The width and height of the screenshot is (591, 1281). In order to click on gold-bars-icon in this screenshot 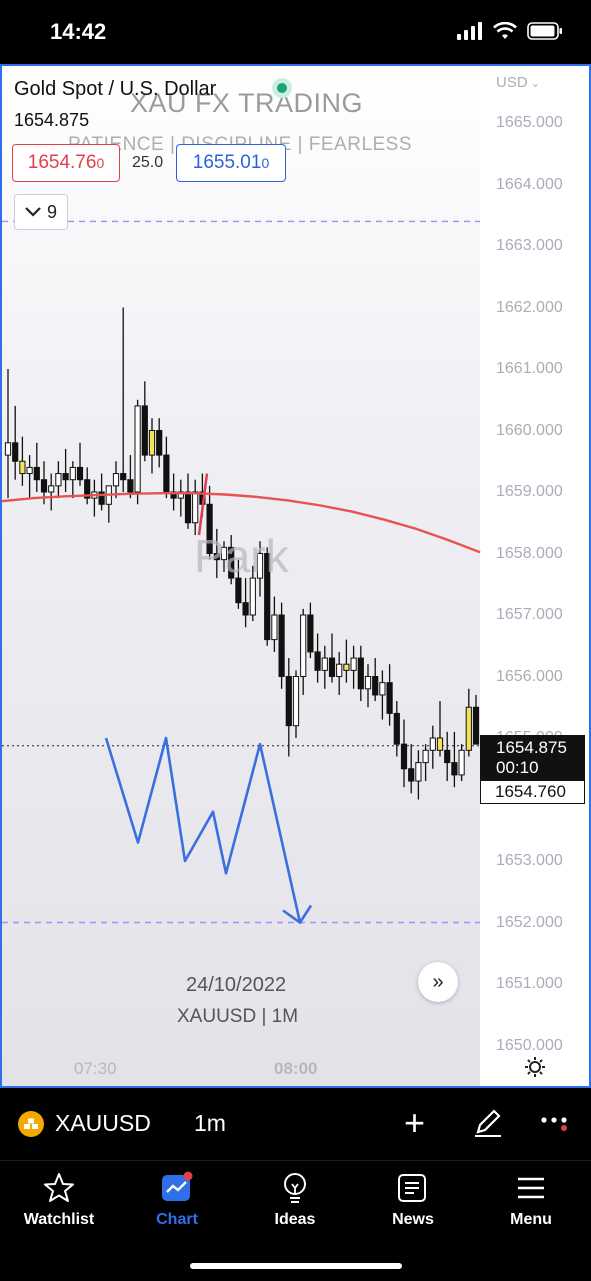, I will do `click(31, 1124)`.